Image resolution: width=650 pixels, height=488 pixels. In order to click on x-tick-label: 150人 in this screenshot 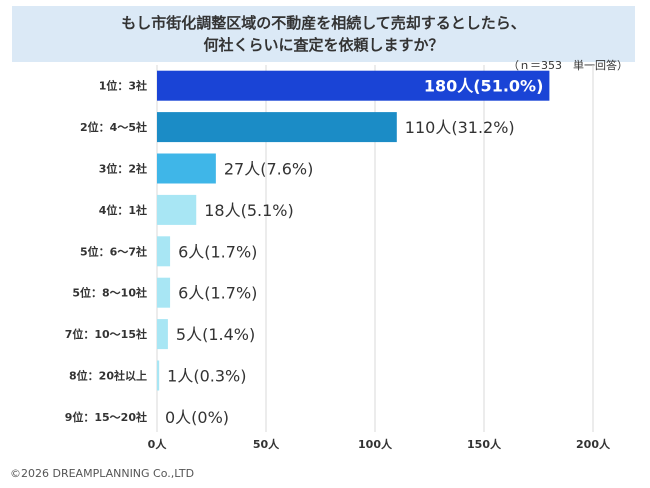, I will do `click(484, 444)`.